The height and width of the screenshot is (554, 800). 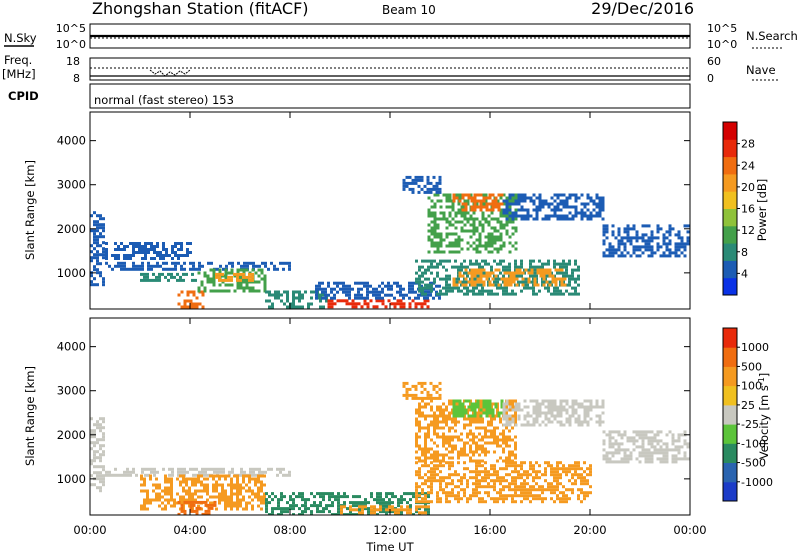 I want to click on power-colorbar-tick-label: 28, so click(x=748, y=144).